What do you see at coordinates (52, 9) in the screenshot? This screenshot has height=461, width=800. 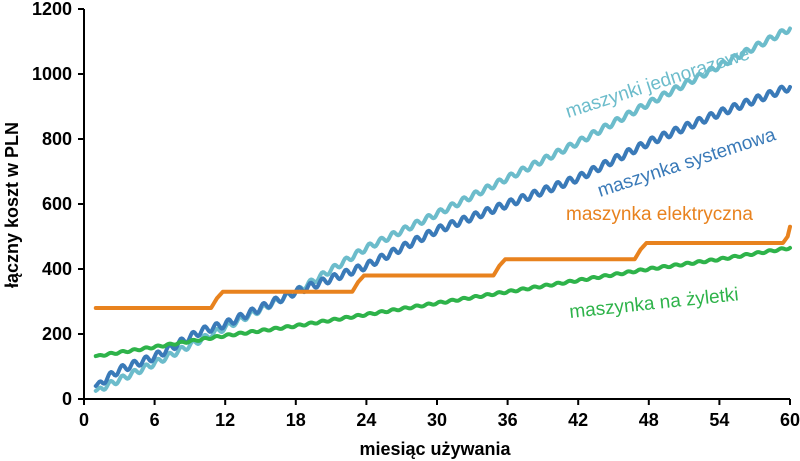 I see `y-tick-label: 1200` at bounding box center [52, 9].